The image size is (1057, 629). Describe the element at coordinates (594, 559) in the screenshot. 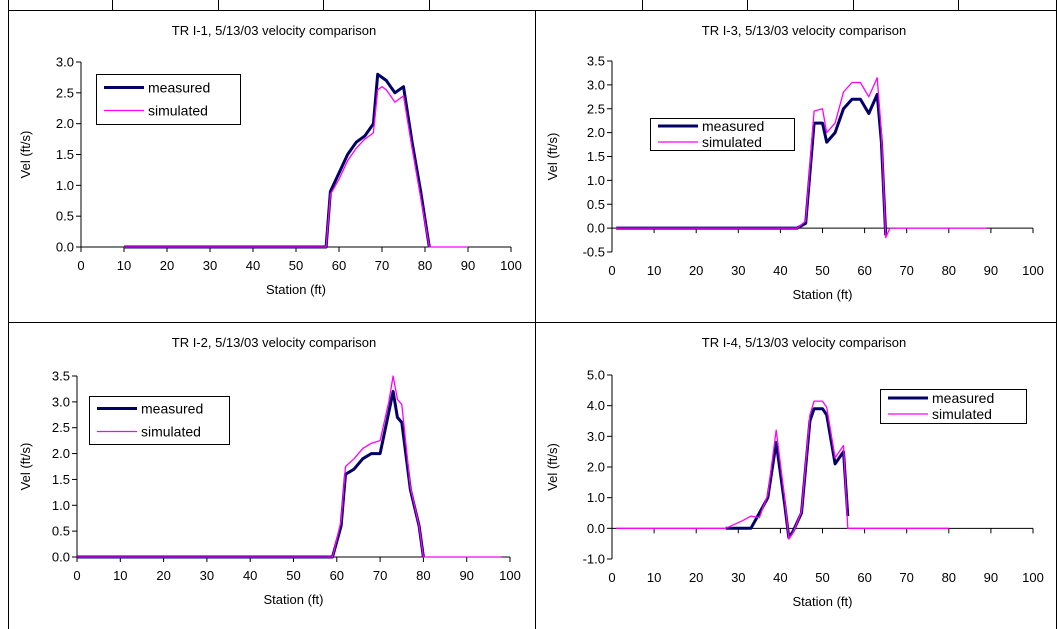

I see `y-tick-label: -1.0` at that location.